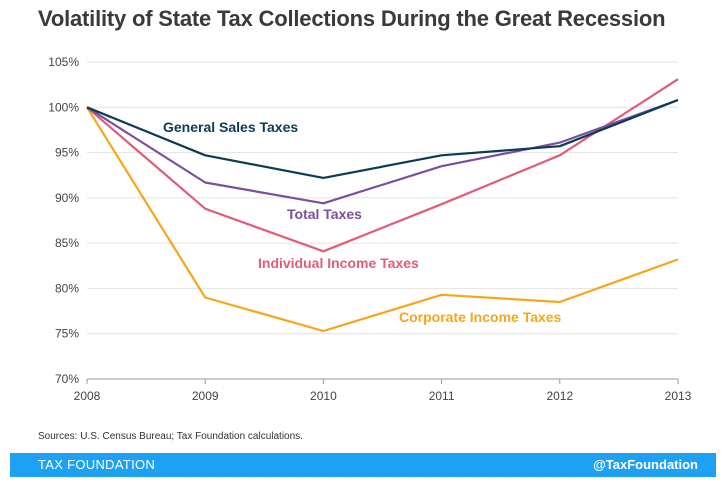 This screenshot has width=726, height=493. What do you see at coordinates (63, 62) in the screenshot?
I see `y-tick-label: 105%` at bounding box center [63, 62].